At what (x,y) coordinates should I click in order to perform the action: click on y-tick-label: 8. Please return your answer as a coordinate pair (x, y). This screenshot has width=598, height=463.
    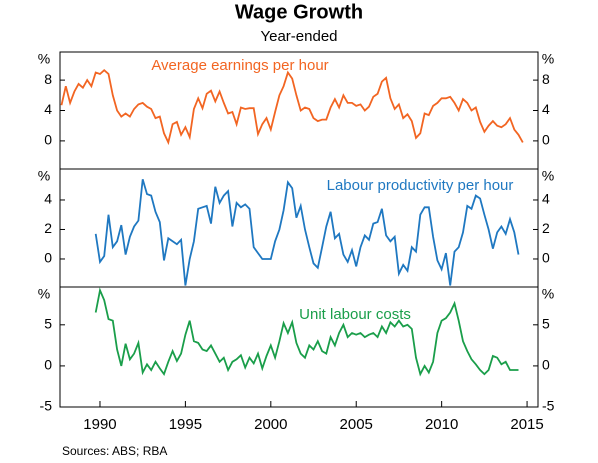
    Looking at the image, I should click on (48, 79).